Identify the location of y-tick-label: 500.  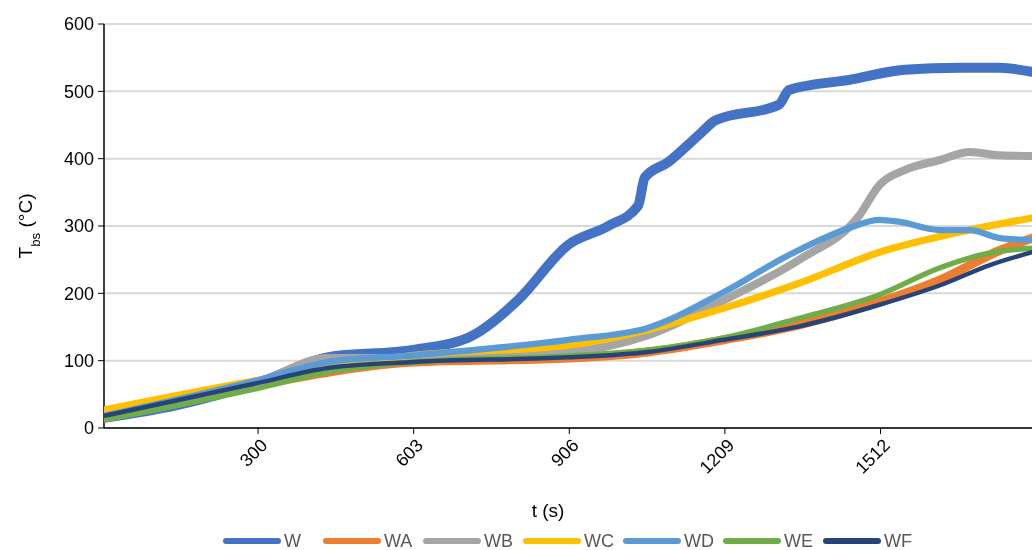
(78, 91).